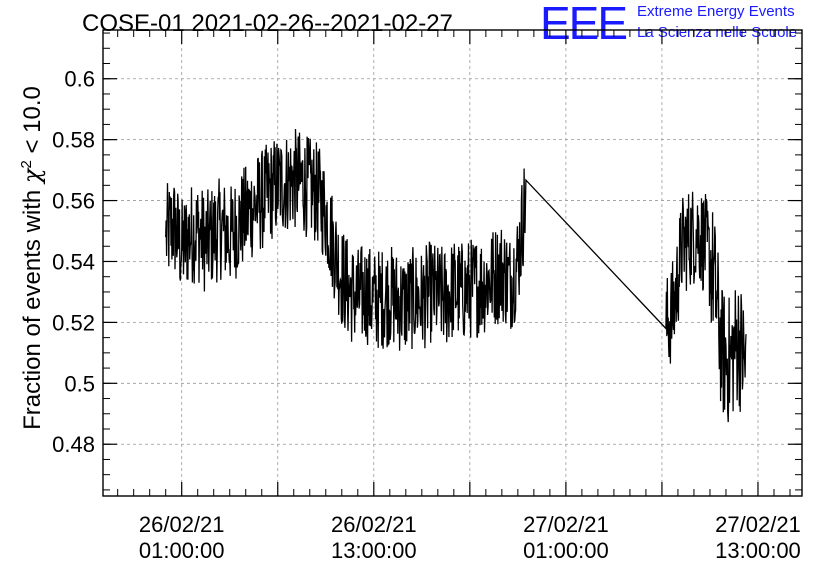  Describe the element at coordinates (79, 383) in the screenshot. I see `y-tick-label: 0.5` at that location.